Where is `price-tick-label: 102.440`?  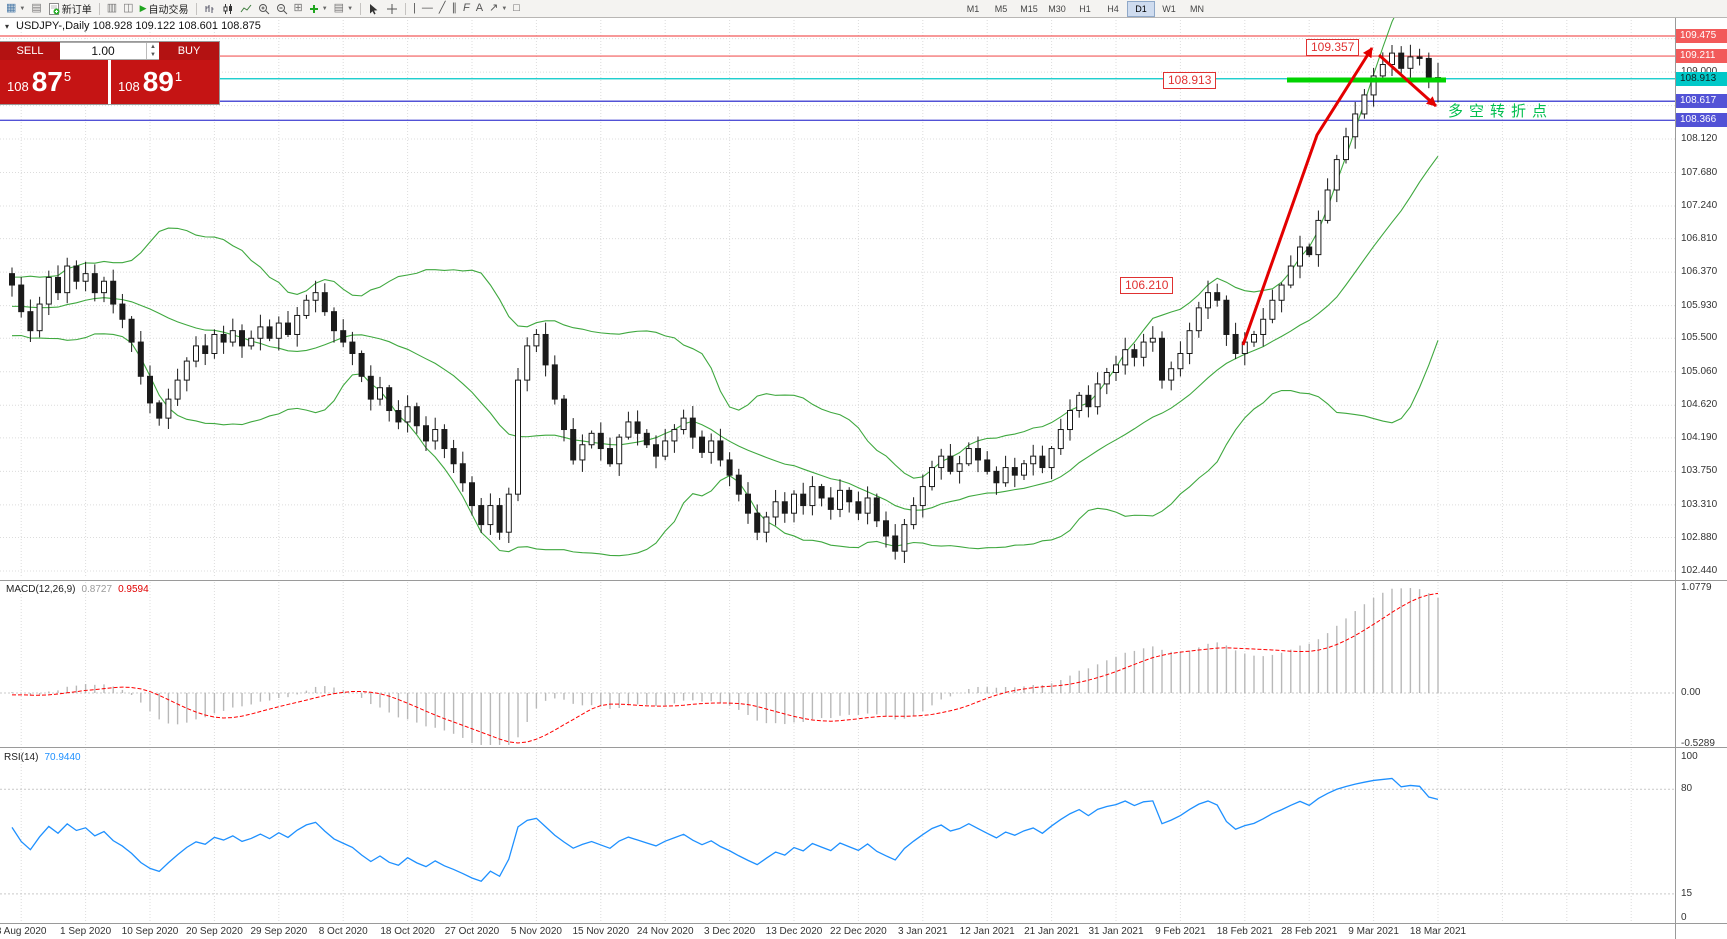
price-tick-label: 102.440 is located at coordinates (1699, 570).